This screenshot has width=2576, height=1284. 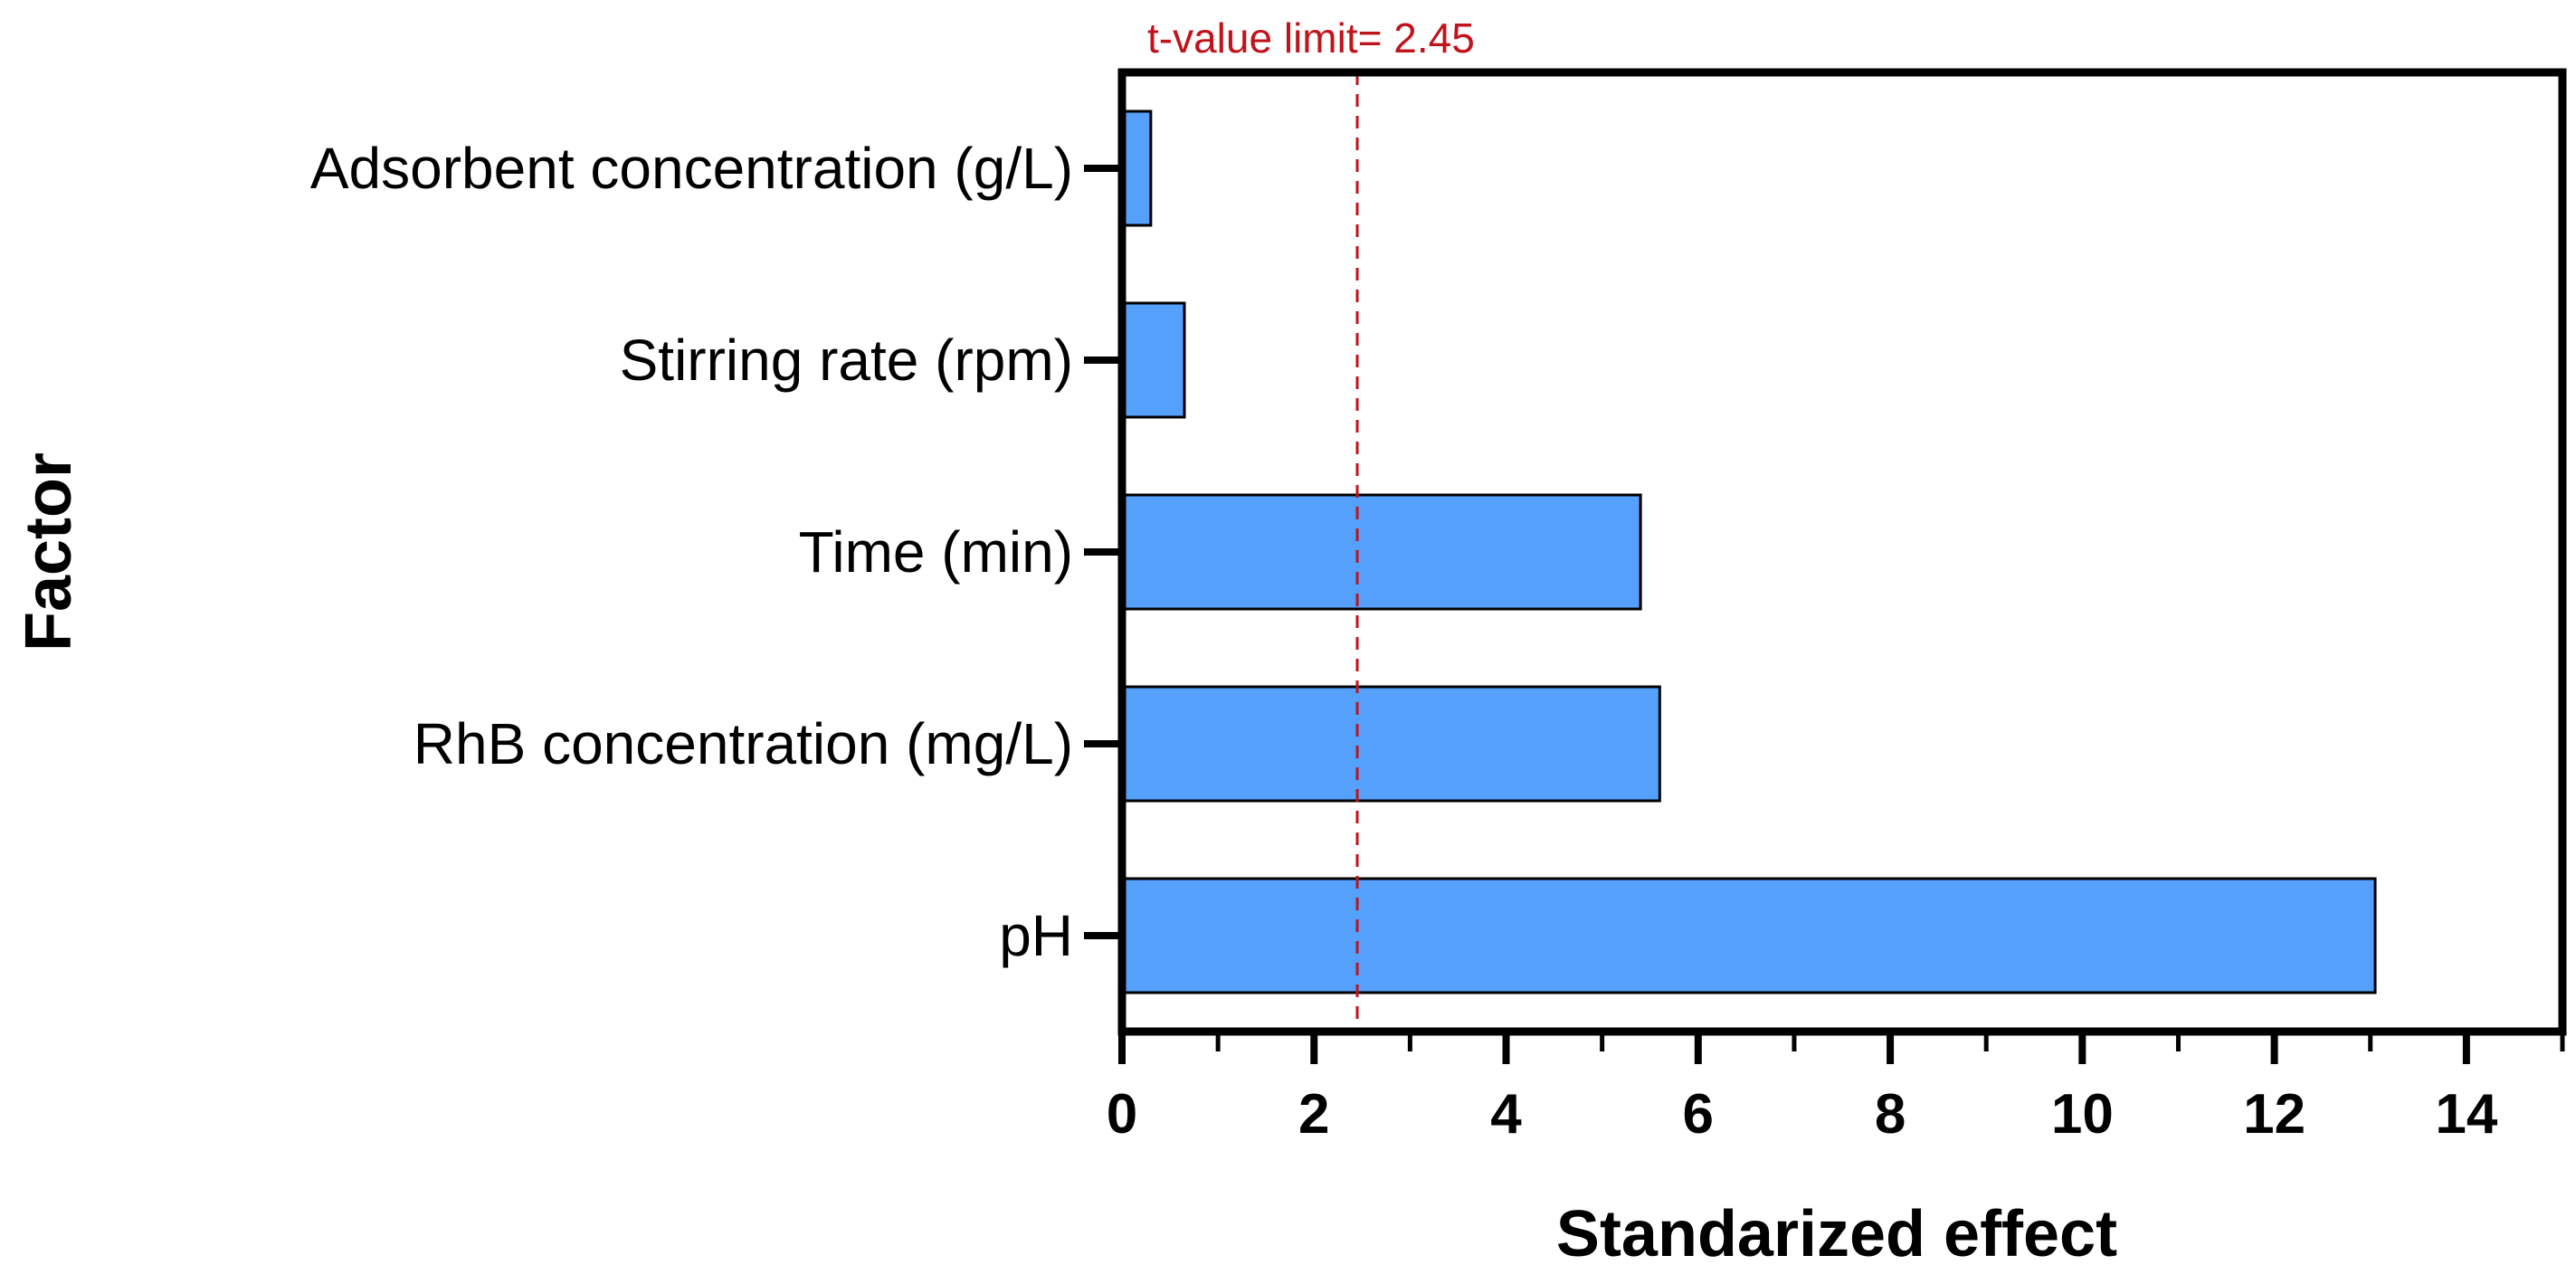 I want to click on y-tick-label-1: Adsorbent concentration (g/L), so click(x=691, y=169).